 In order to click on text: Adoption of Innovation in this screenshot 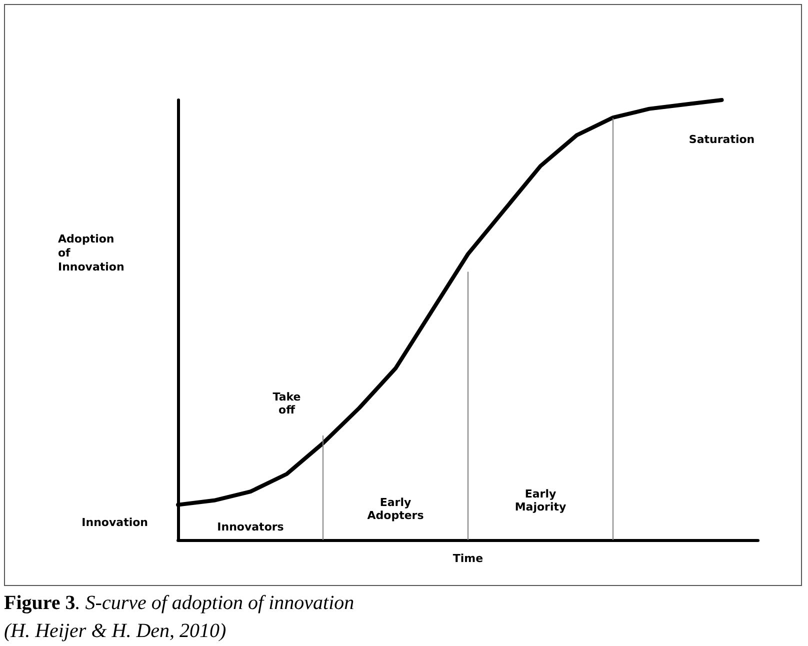, I will do `click(91, 253)`.